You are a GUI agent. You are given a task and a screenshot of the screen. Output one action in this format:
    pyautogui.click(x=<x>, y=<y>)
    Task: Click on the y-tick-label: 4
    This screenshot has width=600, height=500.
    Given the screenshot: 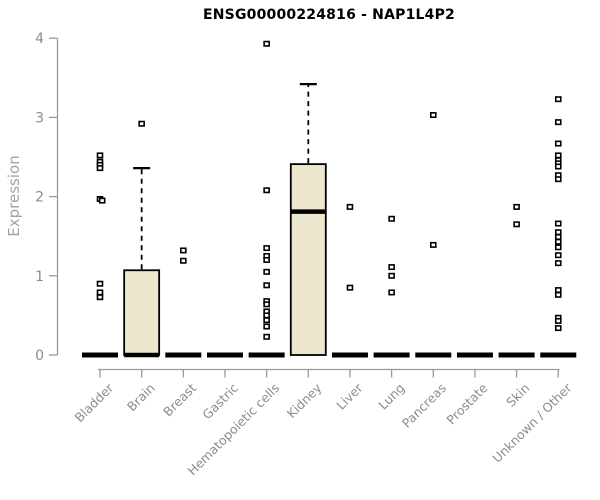 What is the action you would take?
    pyautogui.click(x=39, y=39)
    